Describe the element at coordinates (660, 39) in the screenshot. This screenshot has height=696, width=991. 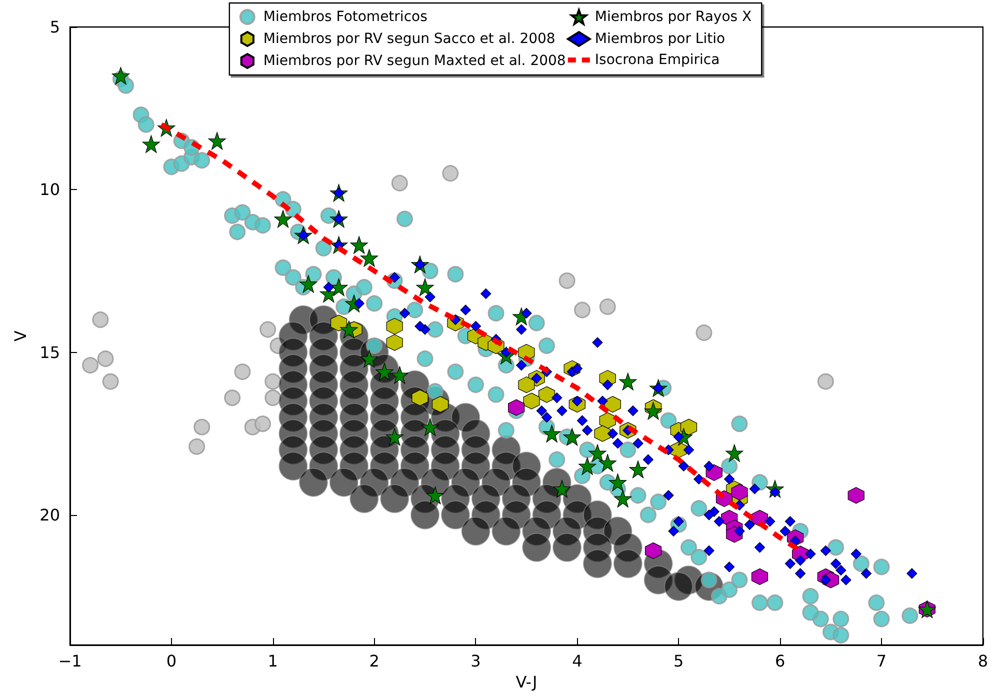
I see `legend-label: Miembros por Litio` at that location.